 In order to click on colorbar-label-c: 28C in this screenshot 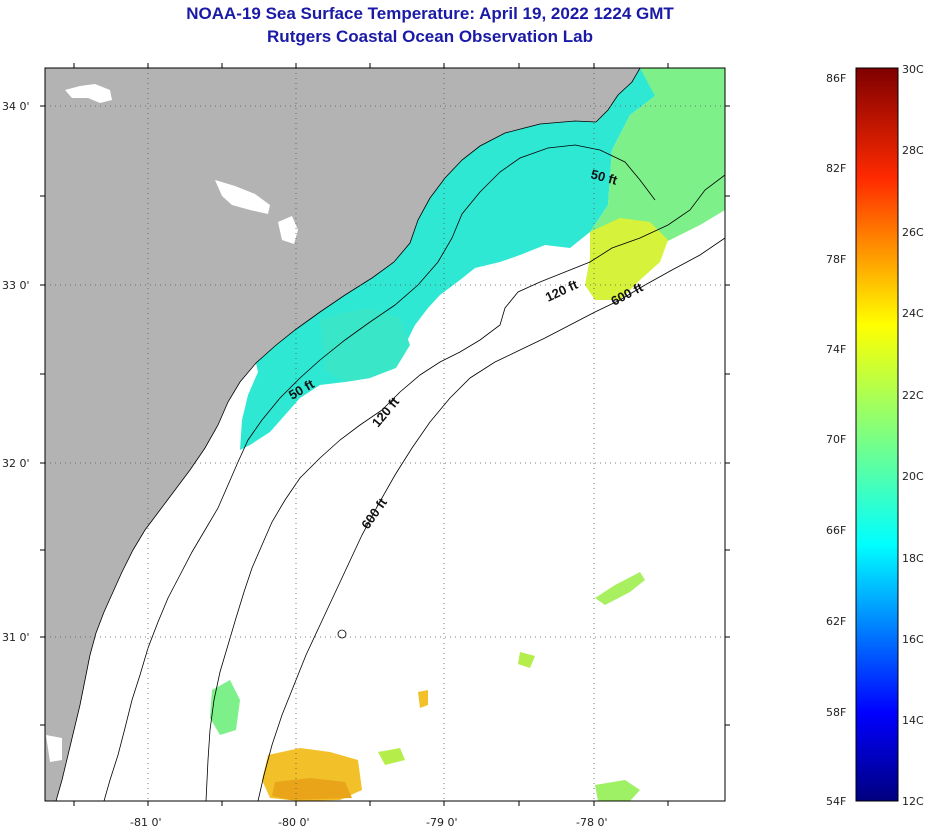, I will do `click(913, 150)`.